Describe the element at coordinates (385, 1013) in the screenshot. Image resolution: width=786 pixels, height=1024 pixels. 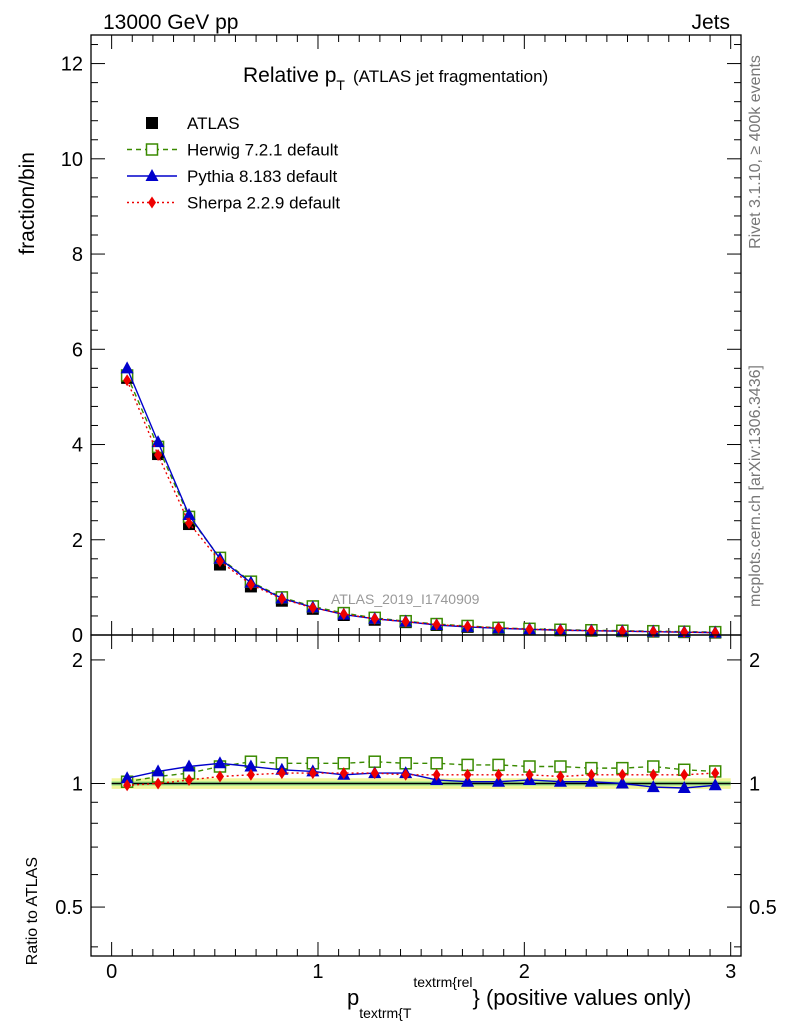
I see `xlabel-subscript: textrm{T` at that location.